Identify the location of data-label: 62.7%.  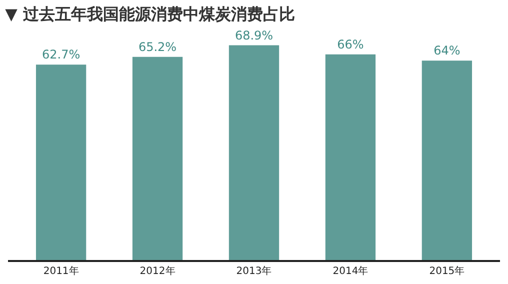
(61, 55).